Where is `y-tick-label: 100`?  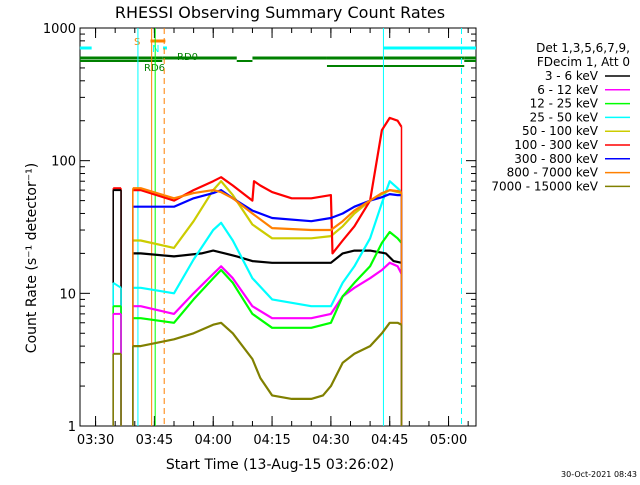
y-tick-label: 100 is located at coordinates (63, 162).